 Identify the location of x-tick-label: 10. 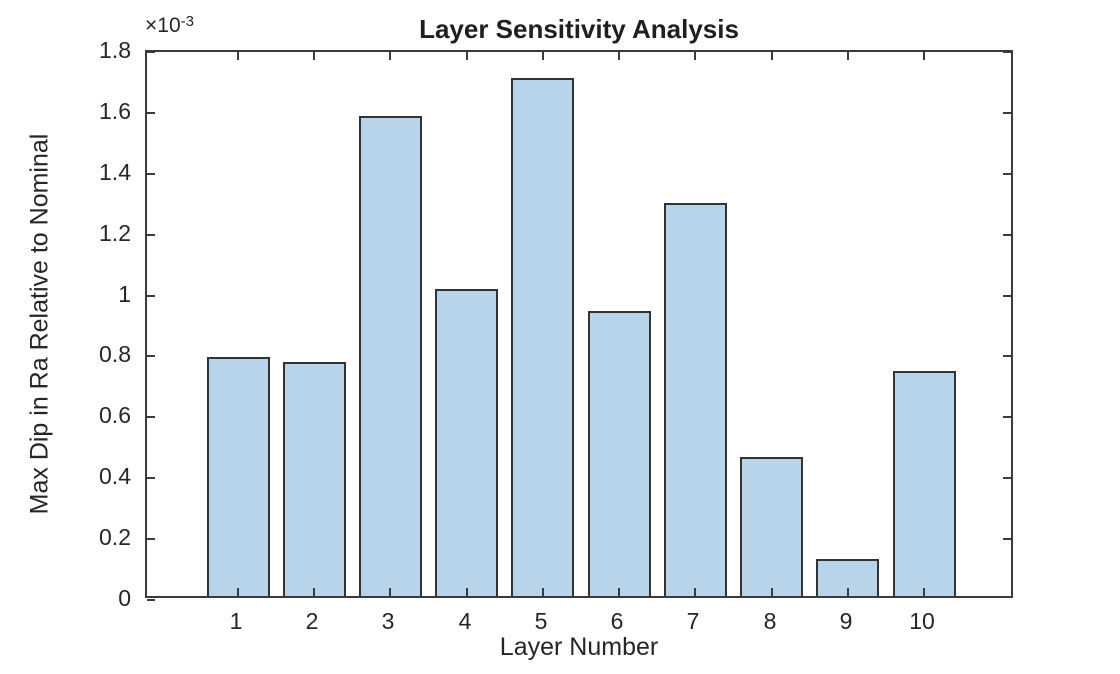
(922, 621).